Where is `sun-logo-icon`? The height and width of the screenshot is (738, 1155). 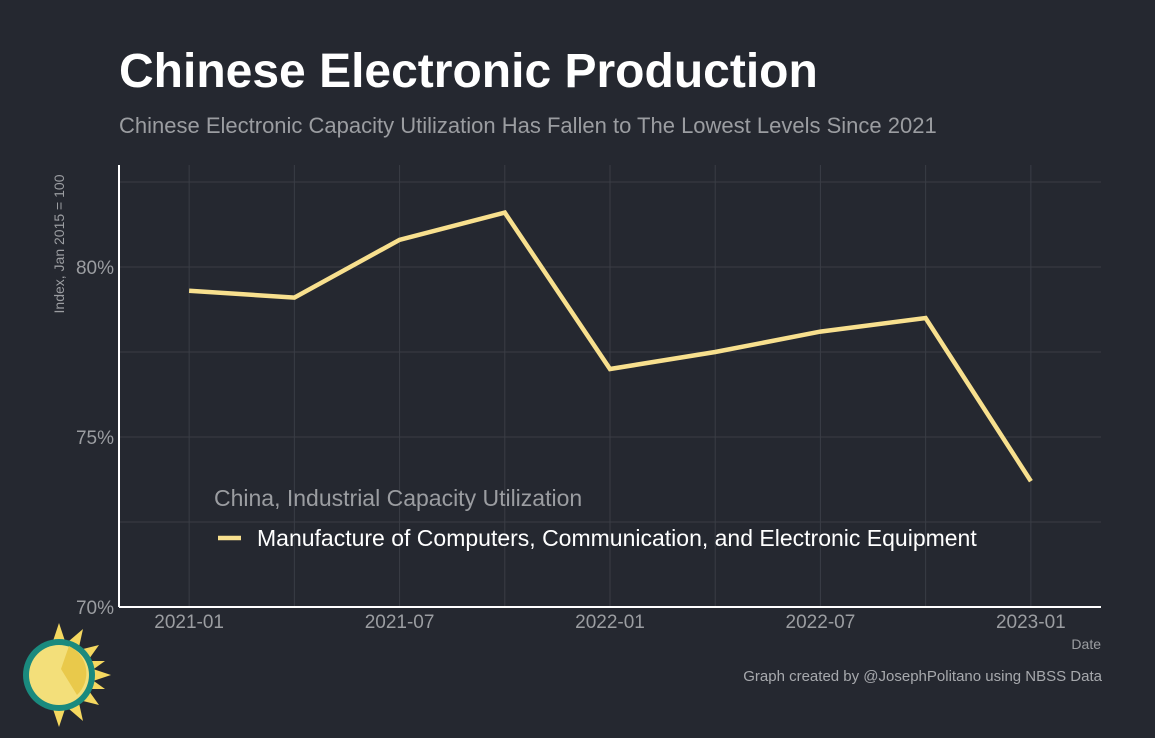 sun-logo-icon is located at coordinates (67, 675).